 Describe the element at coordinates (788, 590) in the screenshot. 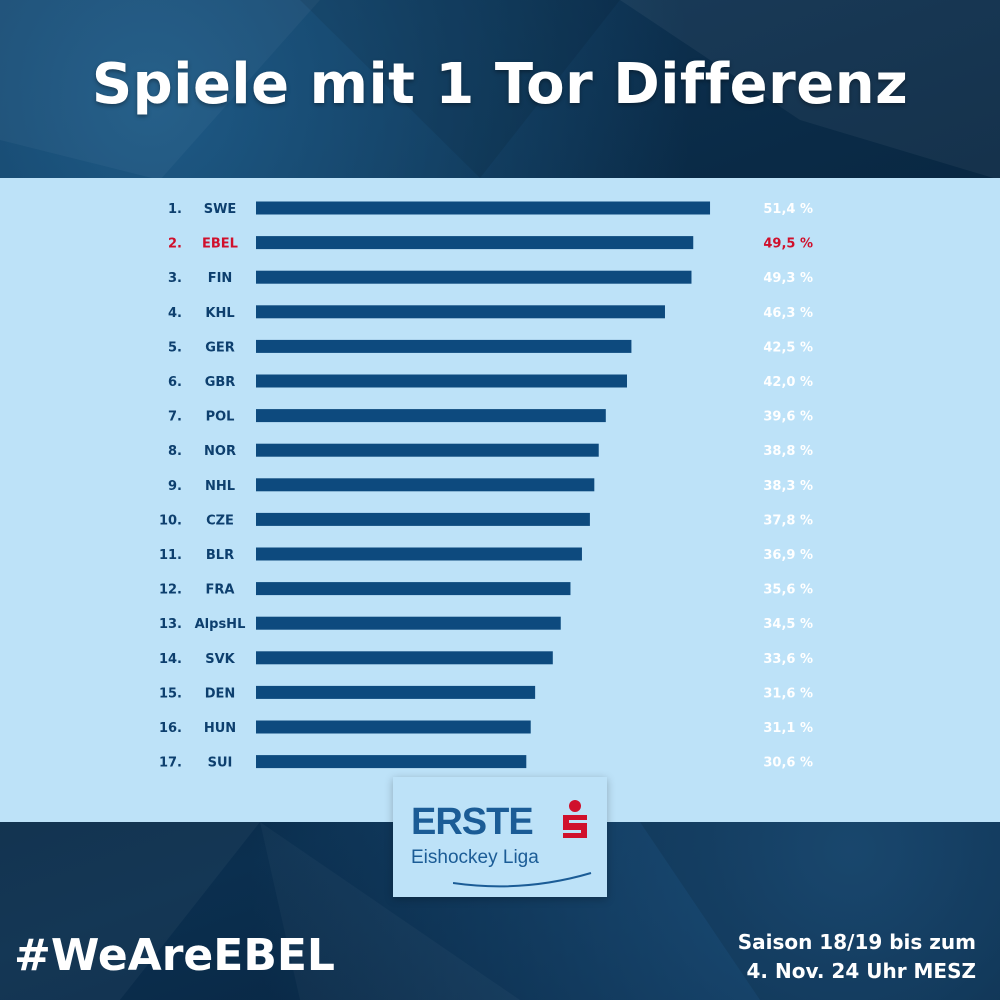

I see `value-label: 35,6 %` at that location.